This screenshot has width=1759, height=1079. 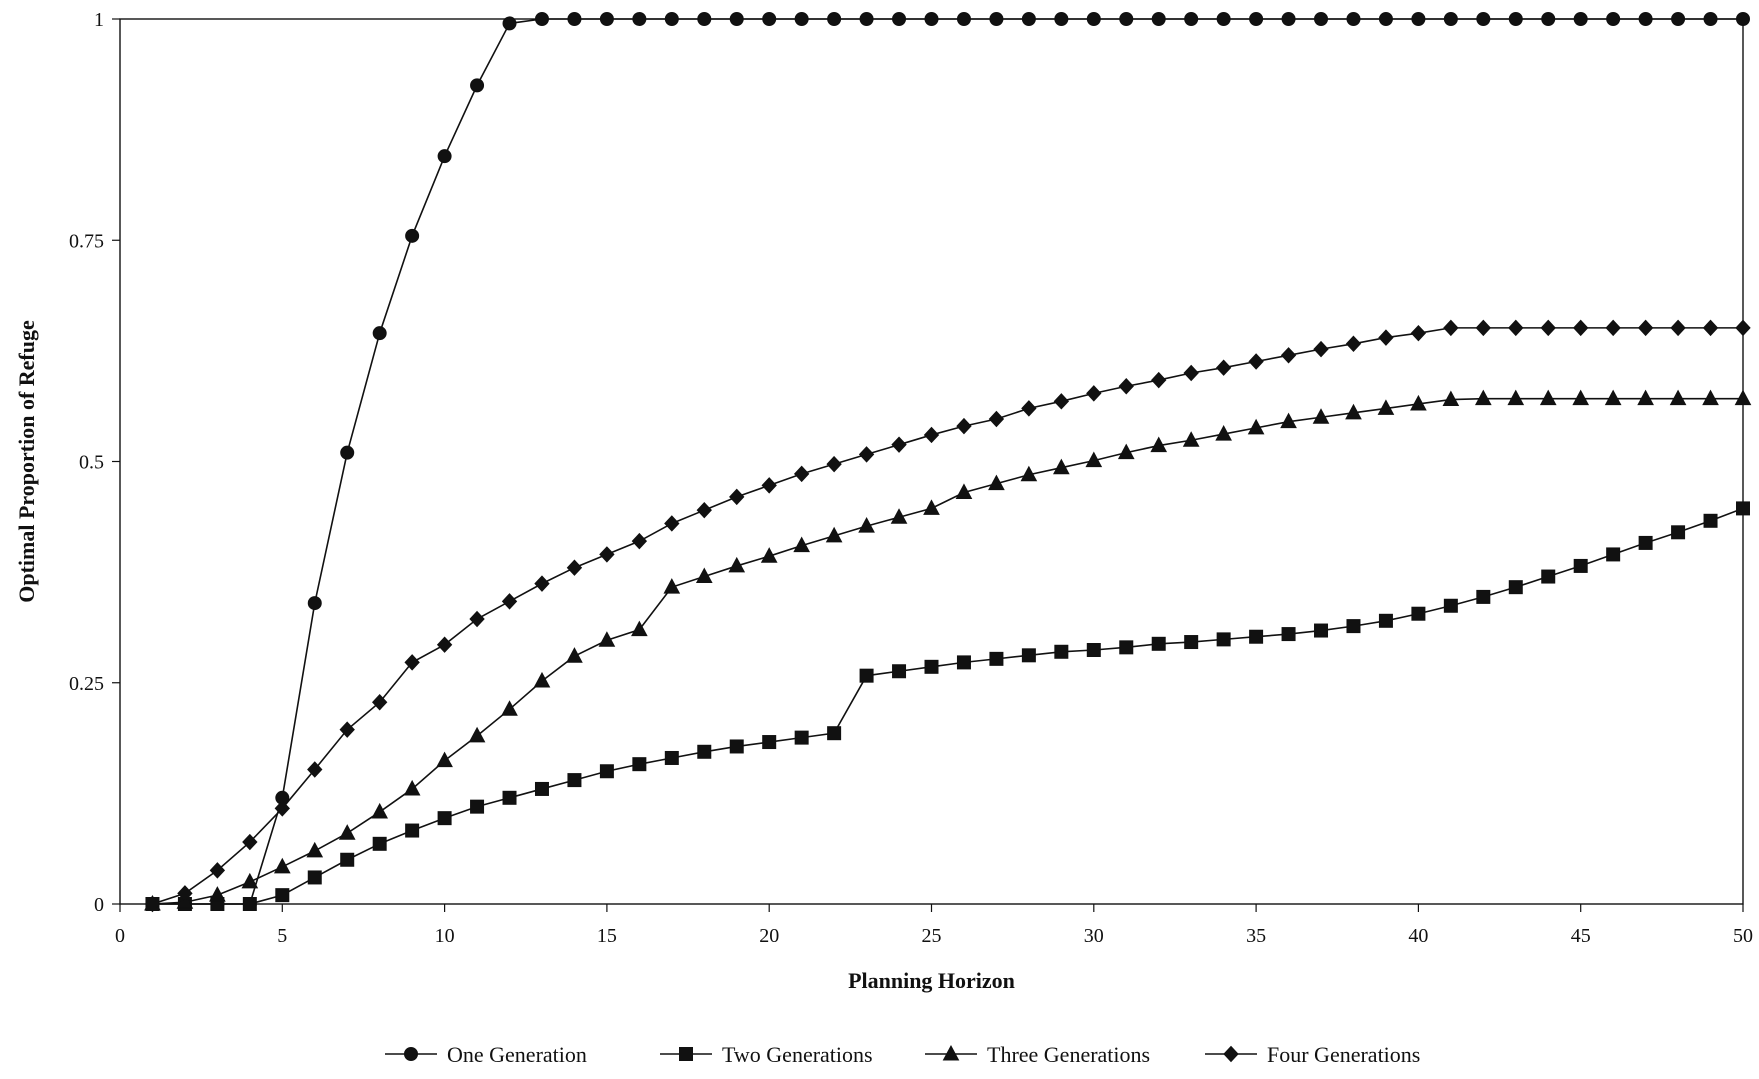 I want to click on x-tick-label: 10, so click(x=445, y=936).